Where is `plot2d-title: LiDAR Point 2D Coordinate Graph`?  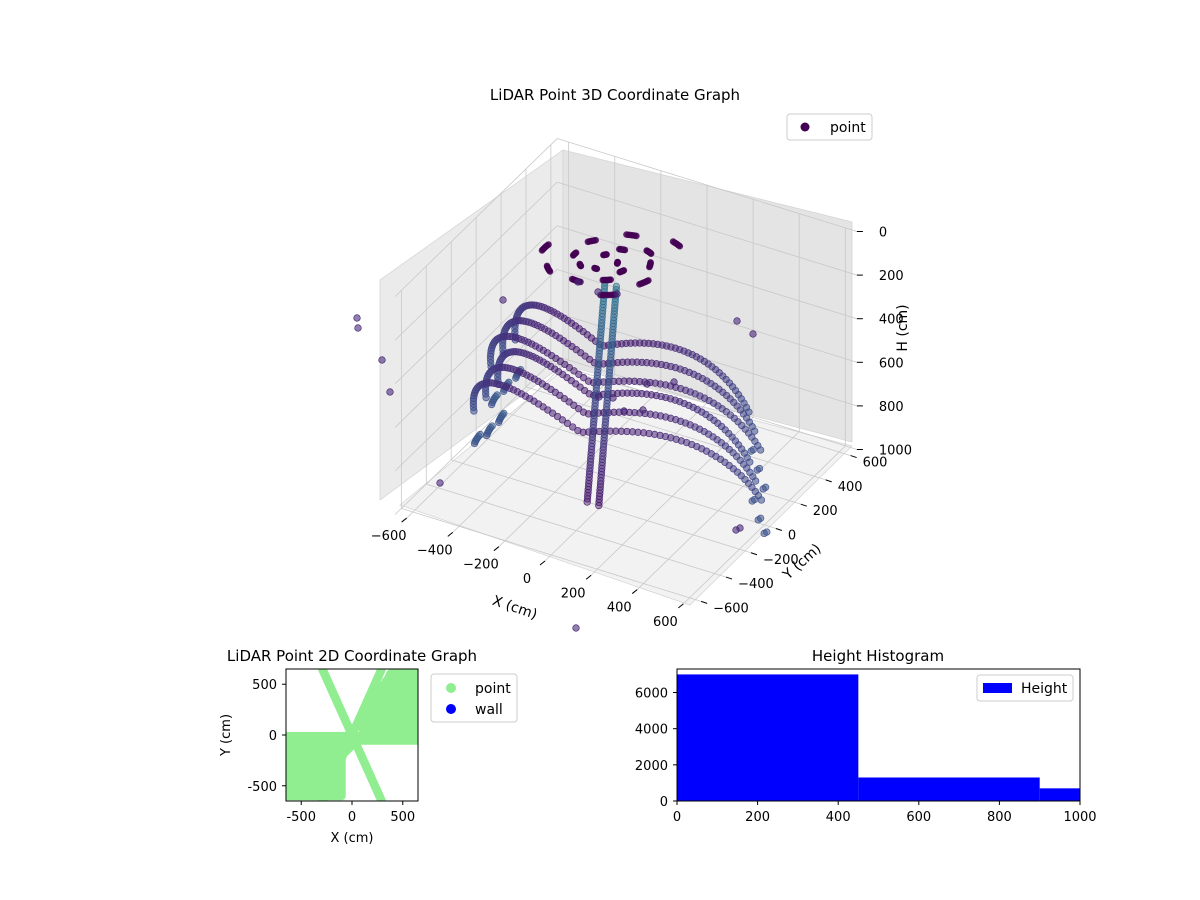 plot2d-title: LiDAR Point 2D Coordinate Graph is located at coordinates (352, 656).